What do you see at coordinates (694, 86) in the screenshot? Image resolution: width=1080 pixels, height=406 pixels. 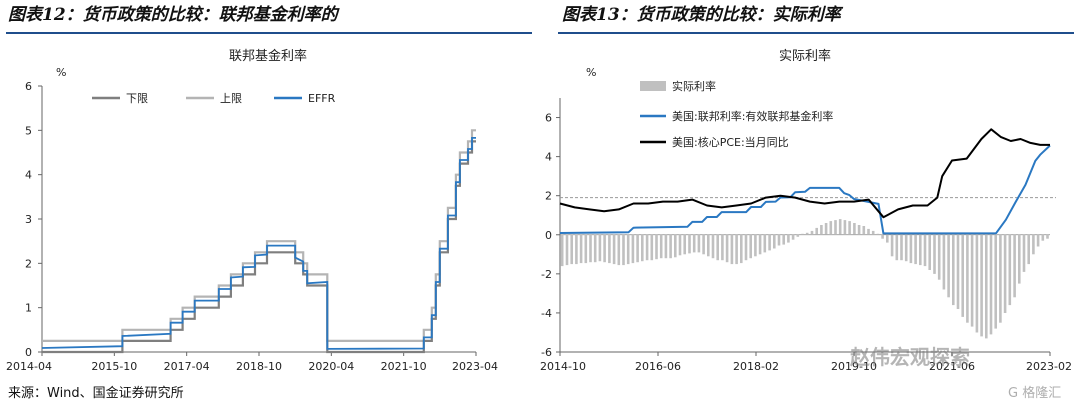 I see `legend-label: 实际利率` at bounding box center [694, 86].